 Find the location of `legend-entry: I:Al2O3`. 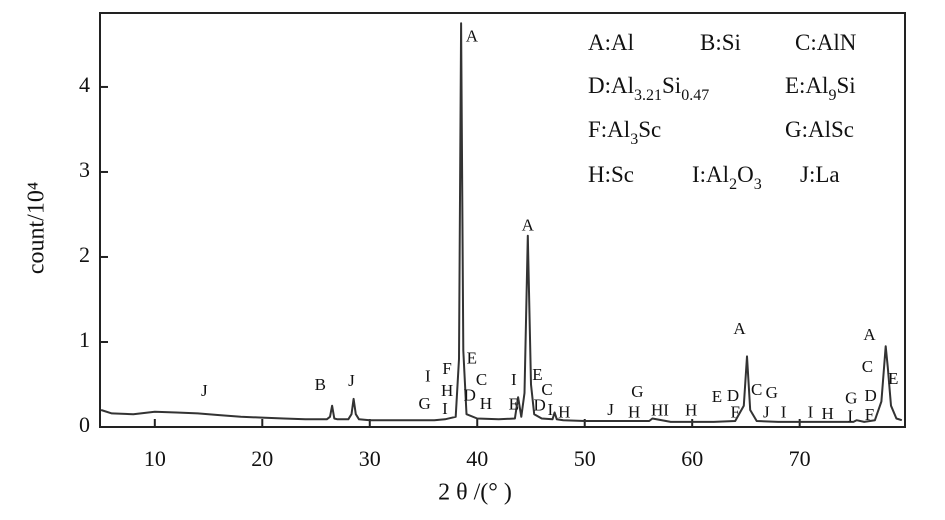

legend-entry: I:Al2O3 is located at coordinates (727, 177).